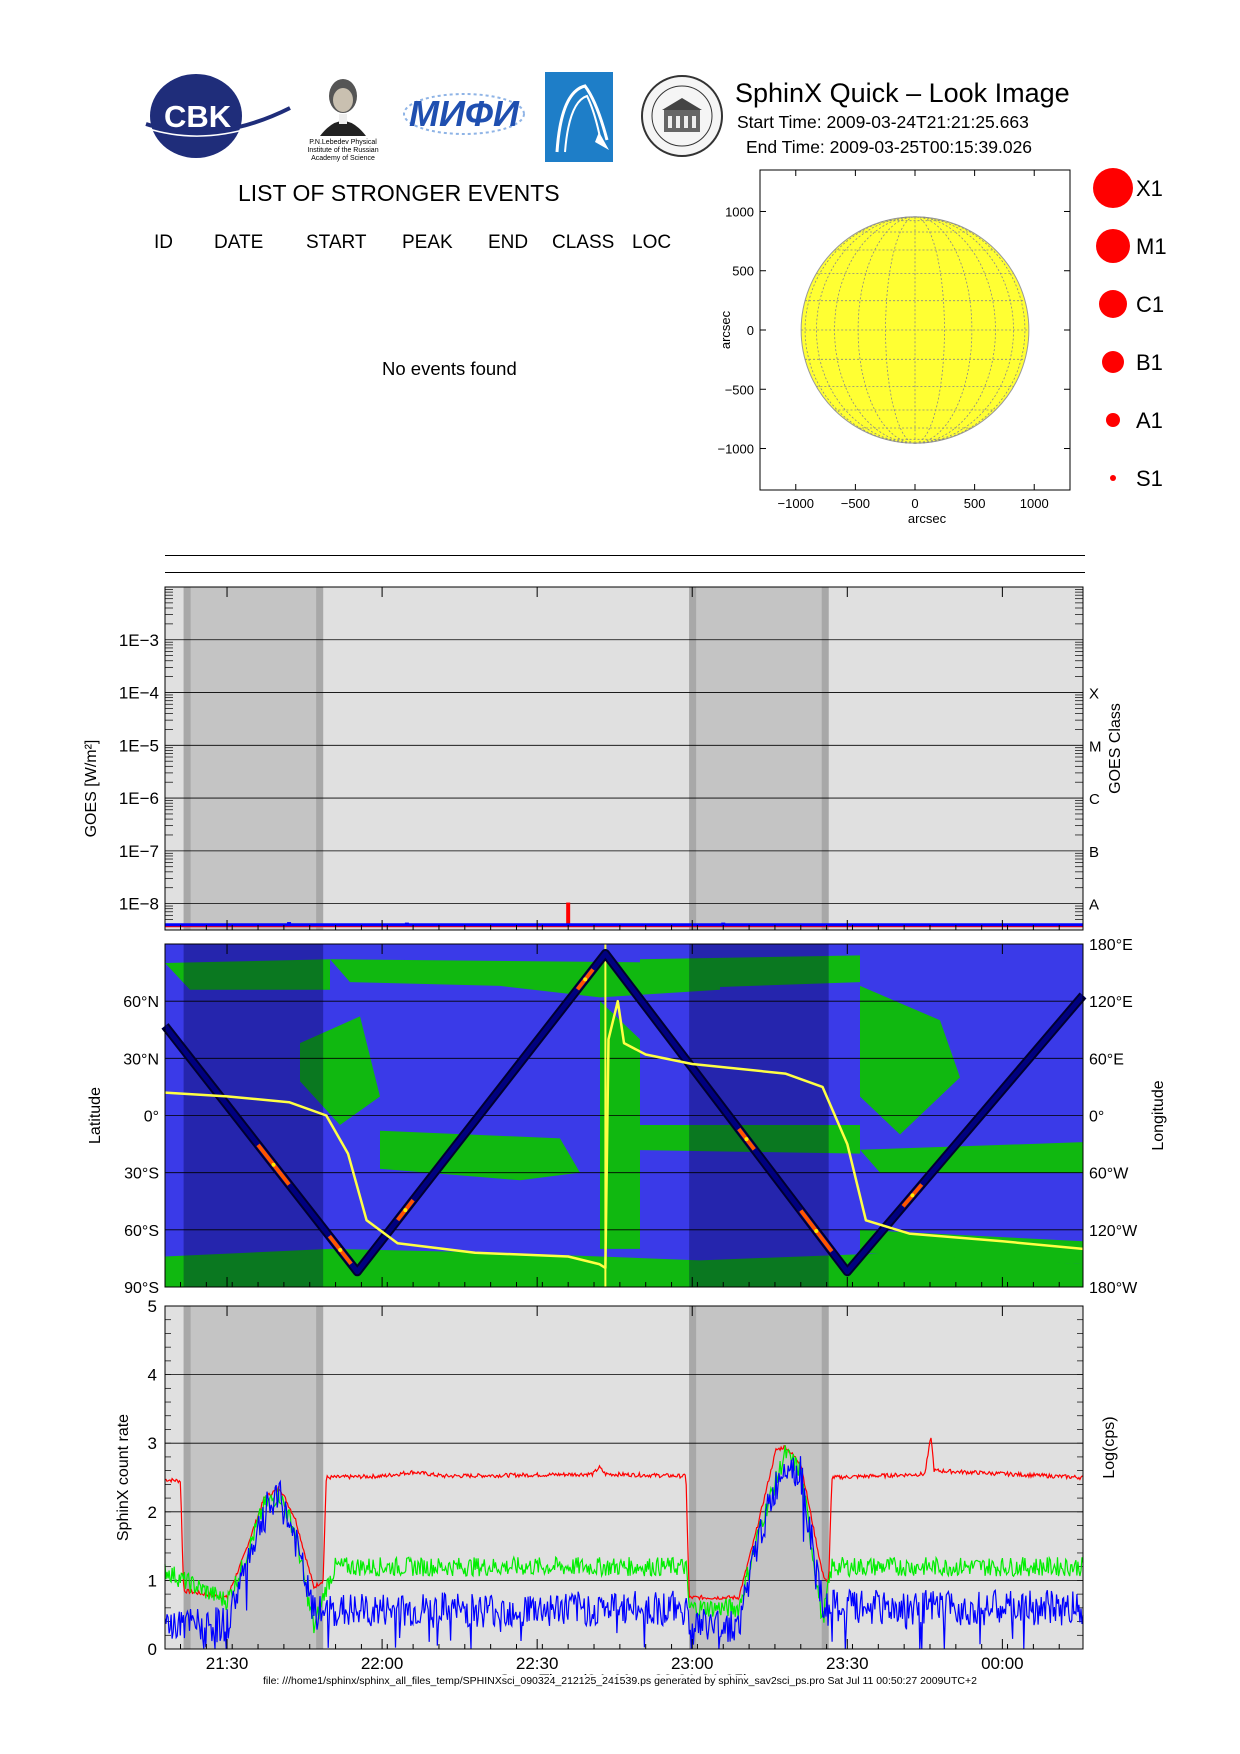 This screenshot has height=1754, width=1240. Describe the element at coordinates (1095, 746) in the screenshot. I see `goes-class-label: M` at that location.